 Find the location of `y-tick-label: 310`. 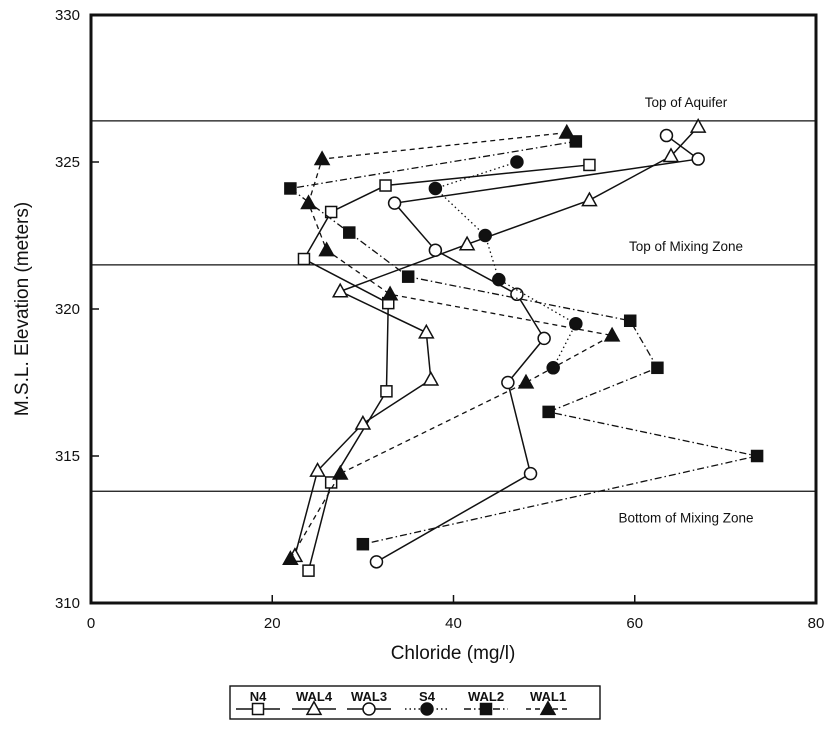

y-tick-label: 310 is located at coordinates (67, 603).